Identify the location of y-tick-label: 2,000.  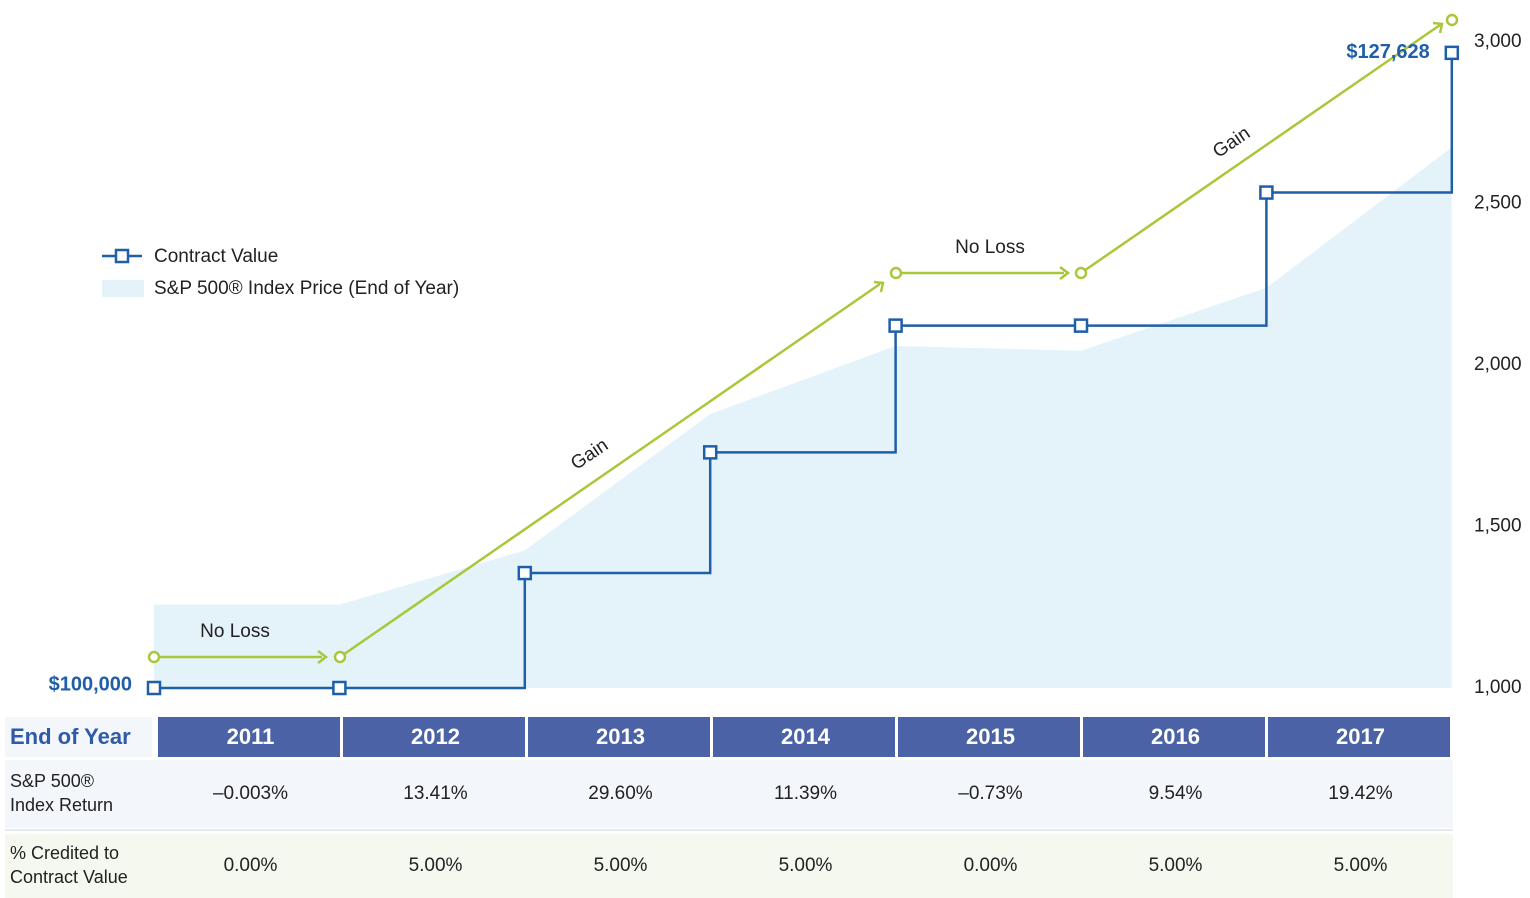
(1498, 364).